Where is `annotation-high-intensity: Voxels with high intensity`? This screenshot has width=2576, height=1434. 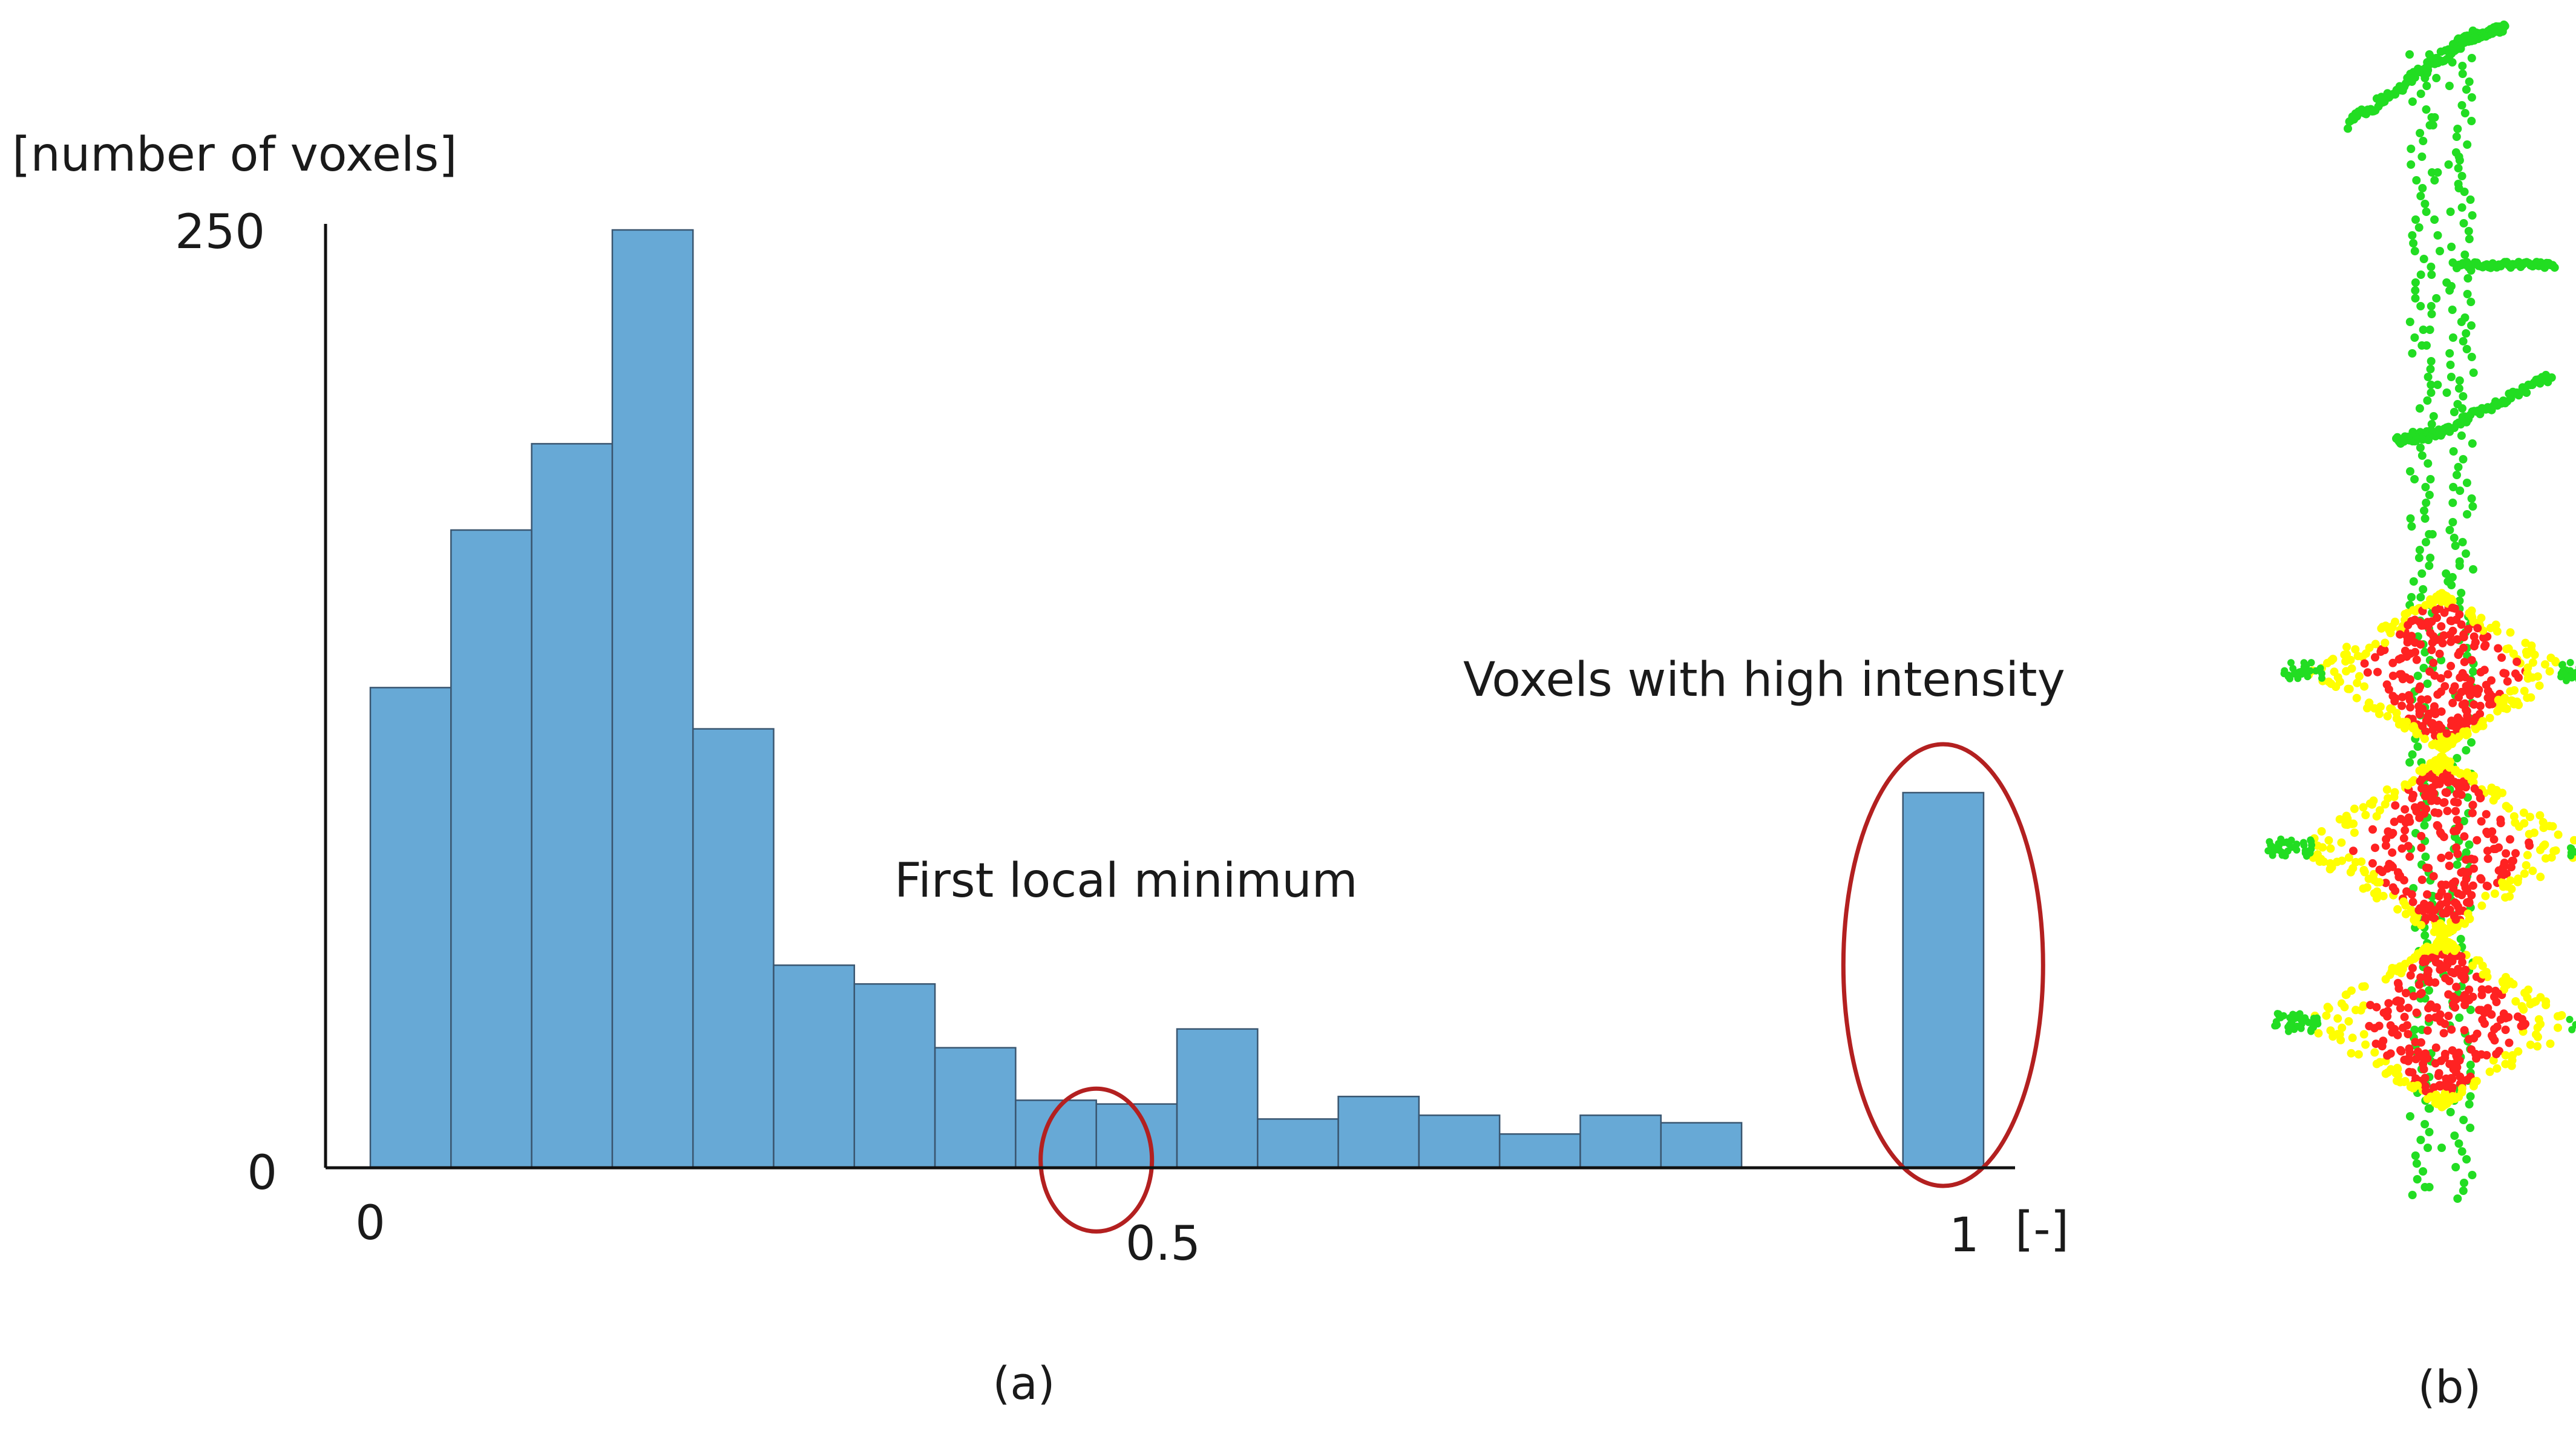 annotation-high-intensity: Voxels with high intensity is located at coordinates (1764, 680).